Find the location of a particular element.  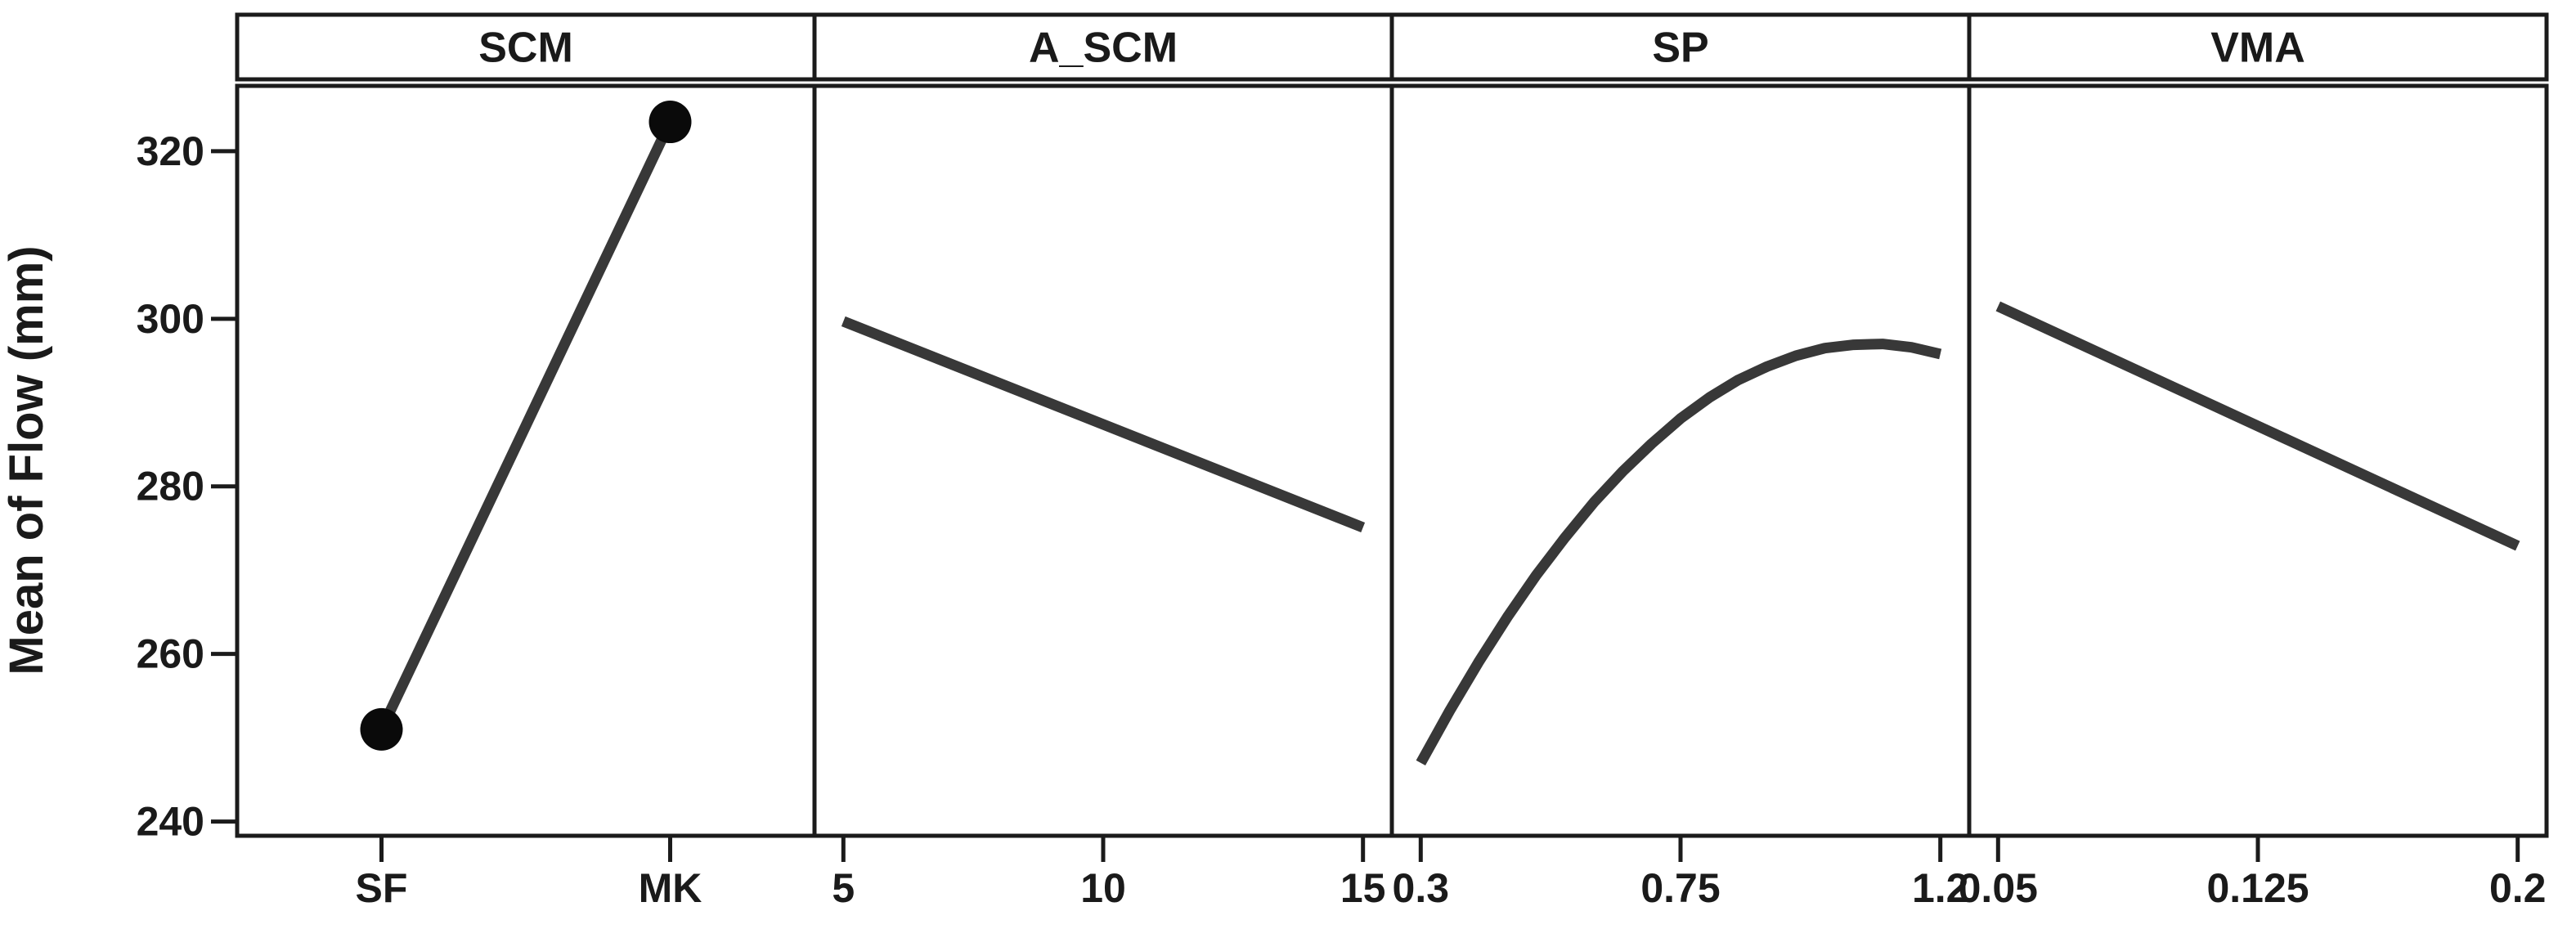

x-tick-label: MK is located at coordinates (671, 888).